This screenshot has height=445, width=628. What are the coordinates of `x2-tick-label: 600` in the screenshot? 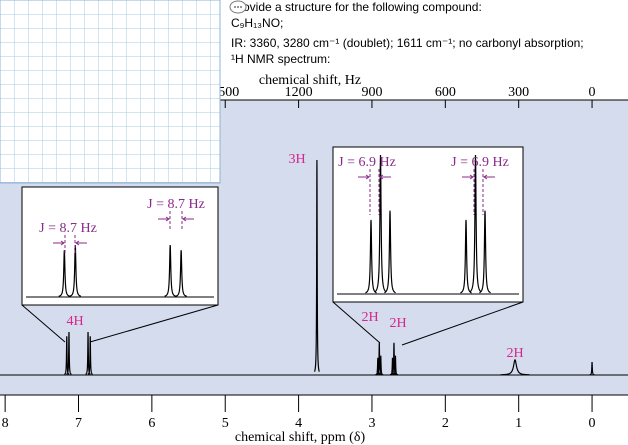 It's located at (445, 92).